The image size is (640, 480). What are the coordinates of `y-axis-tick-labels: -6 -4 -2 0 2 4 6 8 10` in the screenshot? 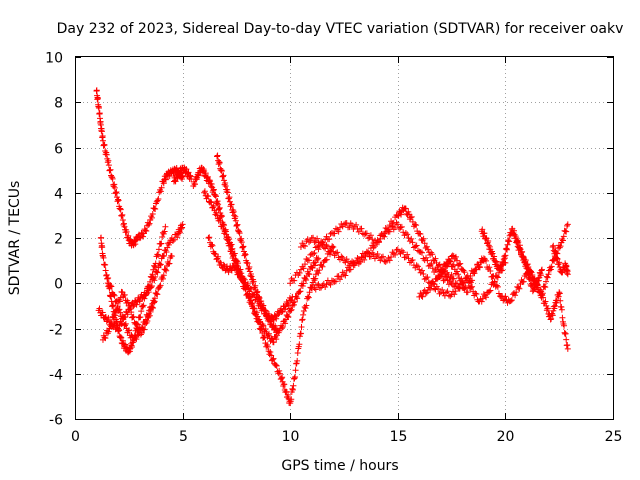 It's located at (54, 240).